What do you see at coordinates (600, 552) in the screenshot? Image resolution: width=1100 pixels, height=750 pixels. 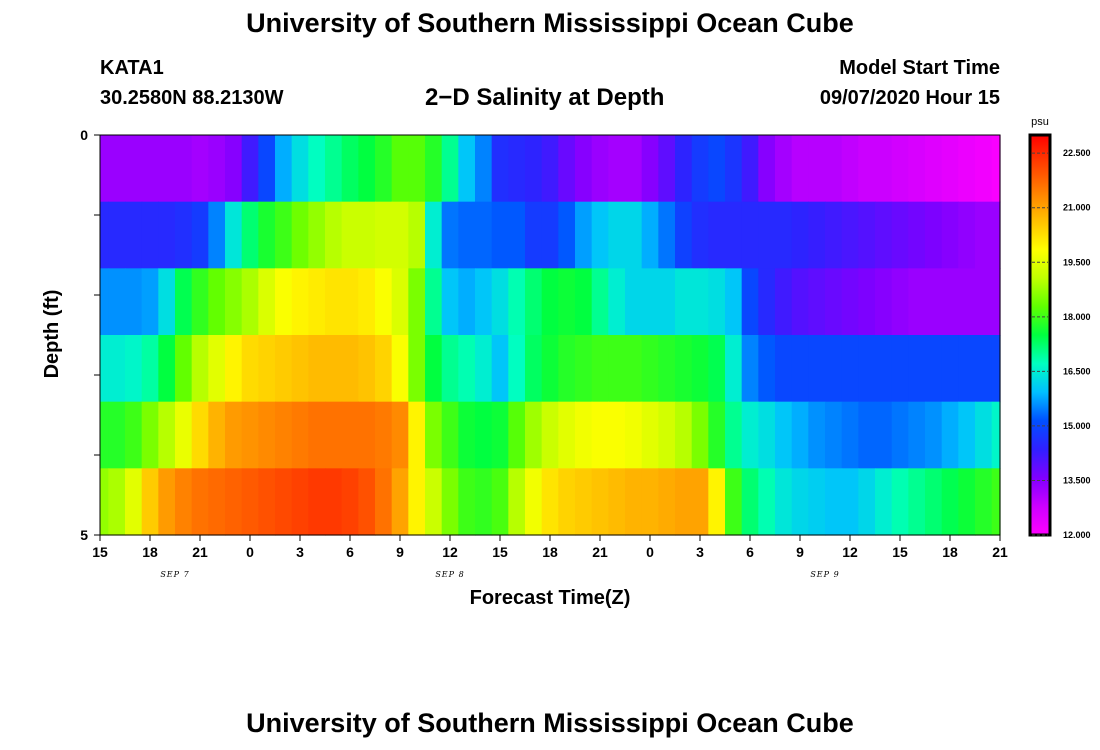 I see `x-tick-label: 21` at bounding box center [600, 552].